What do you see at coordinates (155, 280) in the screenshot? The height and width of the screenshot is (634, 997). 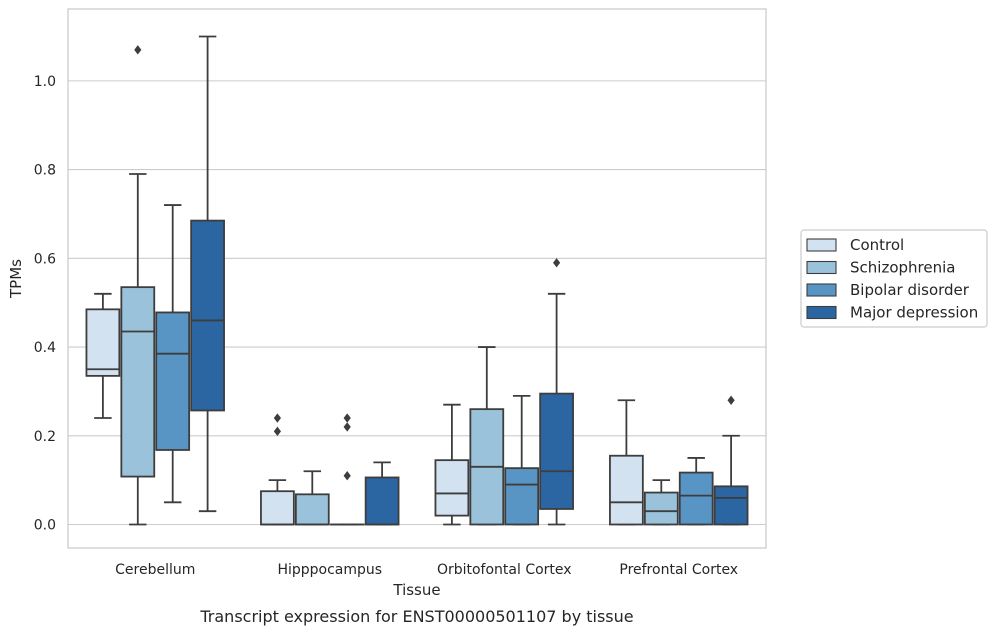 I see `box-group-cerebellum` at bounding box center [155, 280].